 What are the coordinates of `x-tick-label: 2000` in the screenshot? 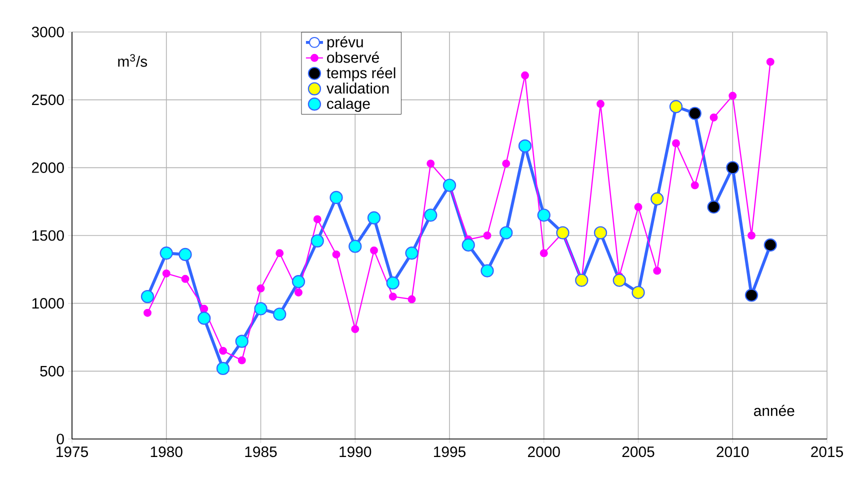 It's located at (544, 452).